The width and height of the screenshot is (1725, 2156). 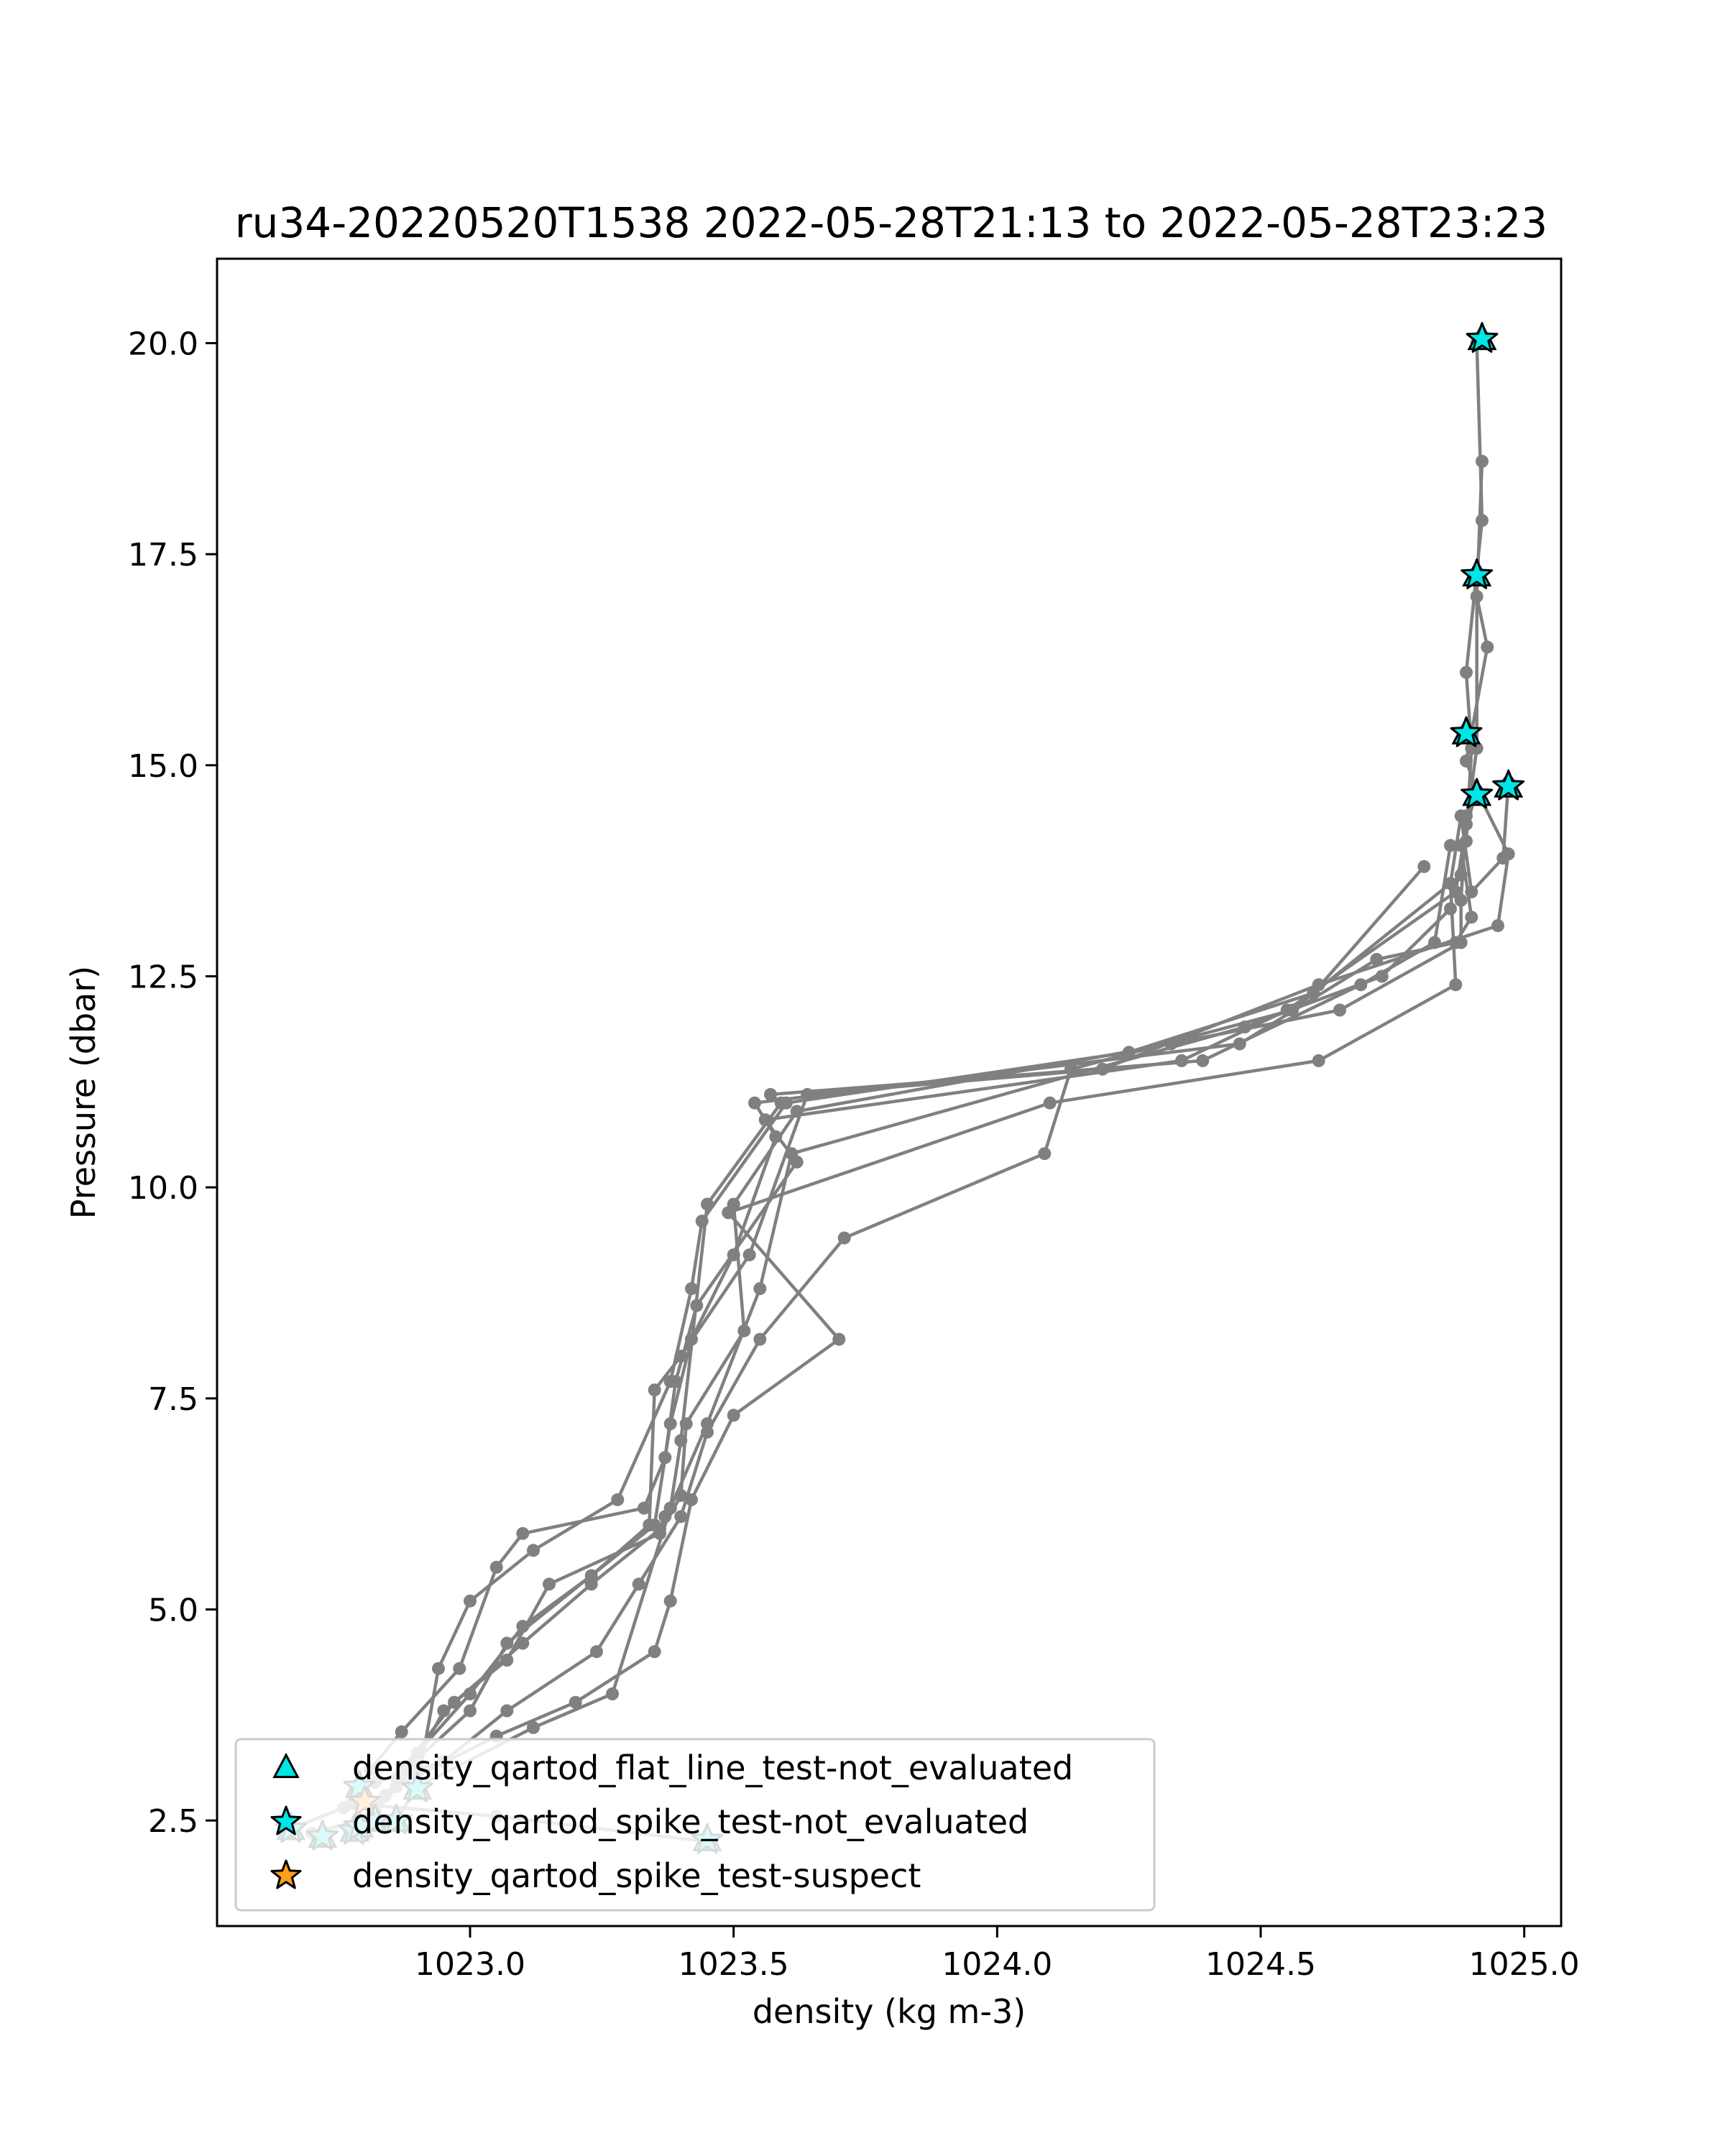 What do you see at coordinates (163, 767) in the screenshot?
I see `y-tick-label: 15.0` at bounding box center [163, 767].